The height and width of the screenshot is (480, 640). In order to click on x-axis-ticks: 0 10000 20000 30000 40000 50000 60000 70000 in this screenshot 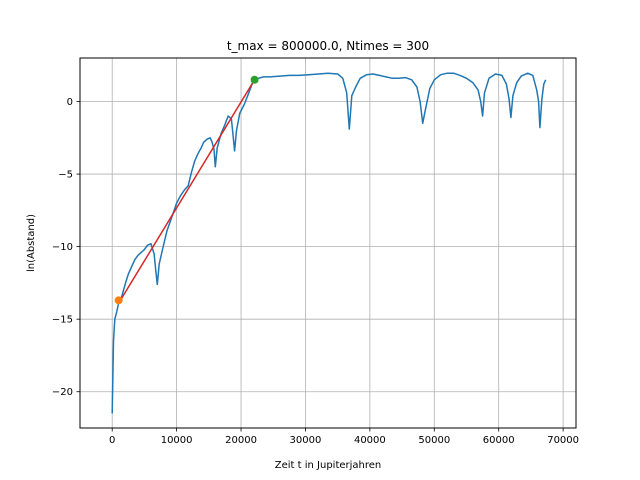, I will do `click(344, 437)`.